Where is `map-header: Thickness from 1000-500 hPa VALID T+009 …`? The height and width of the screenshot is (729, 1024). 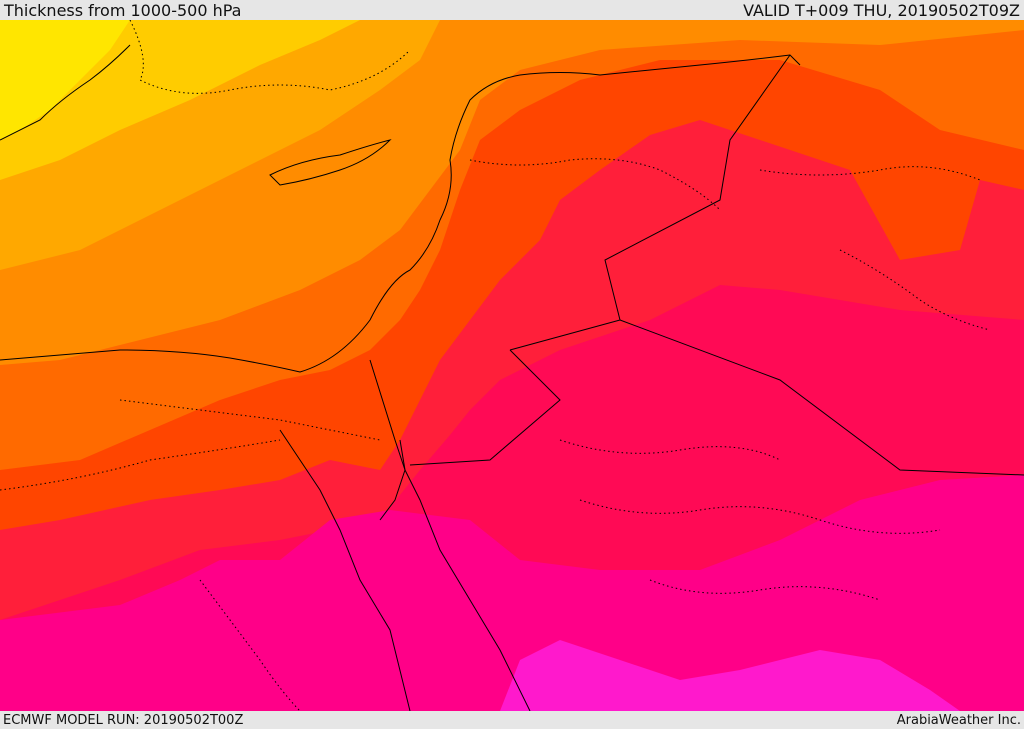
map-header: Thickness from 1000-500 hPa VALID T+009 … is located at coordinates (512, 10).